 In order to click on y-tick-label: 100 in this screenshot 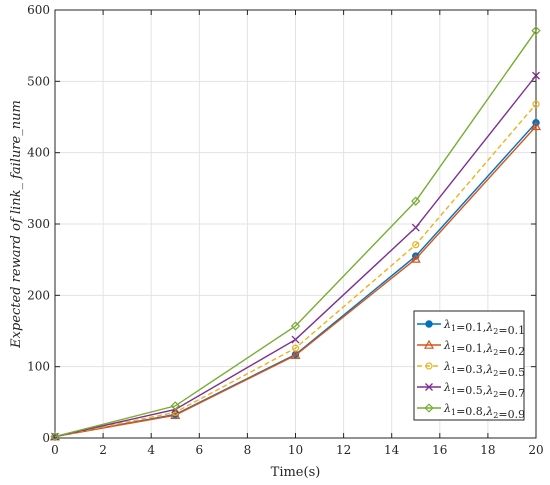, I will do `click(38, 367)`.